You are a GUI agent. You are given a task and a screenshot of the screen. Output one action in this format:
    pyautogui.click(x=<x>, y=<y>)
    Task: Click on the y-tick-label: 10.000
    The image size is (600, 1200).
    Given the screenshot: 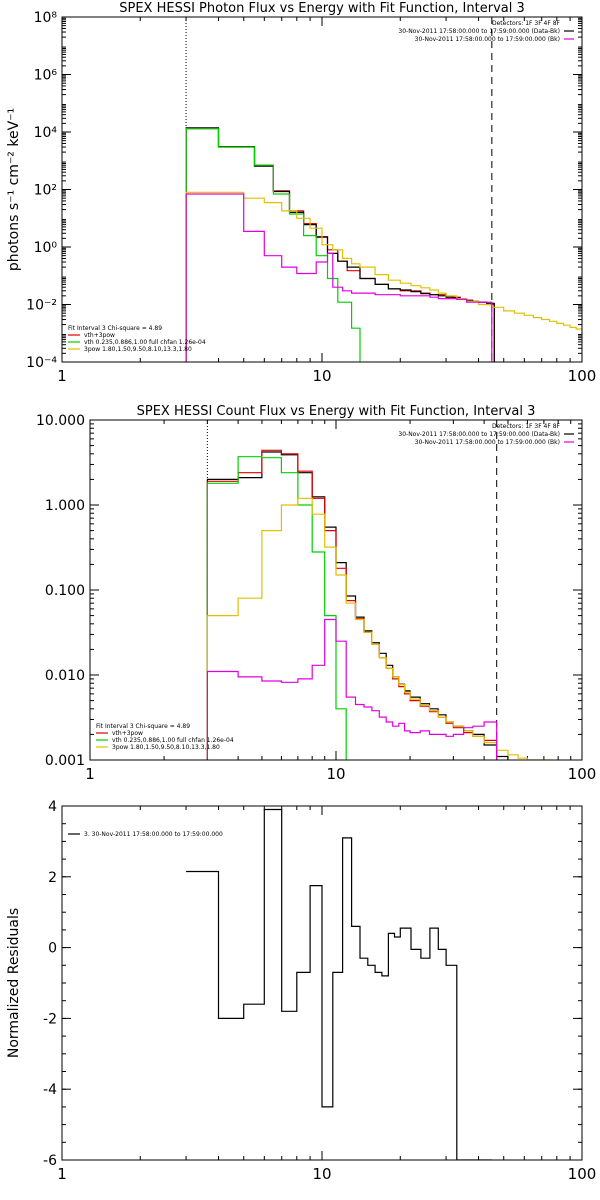 What is the action you would take?
    pyautogui.click(x=60, y=421)
    